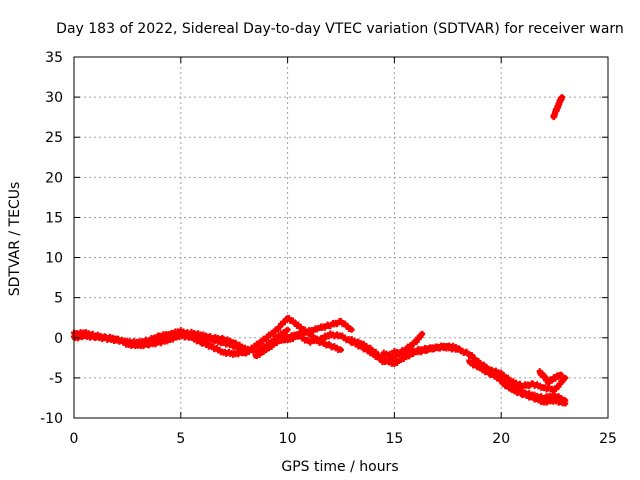  Describe the element at coordinates (58, 339) in the screenshot. I see `y-tick-label: 0` at that location.